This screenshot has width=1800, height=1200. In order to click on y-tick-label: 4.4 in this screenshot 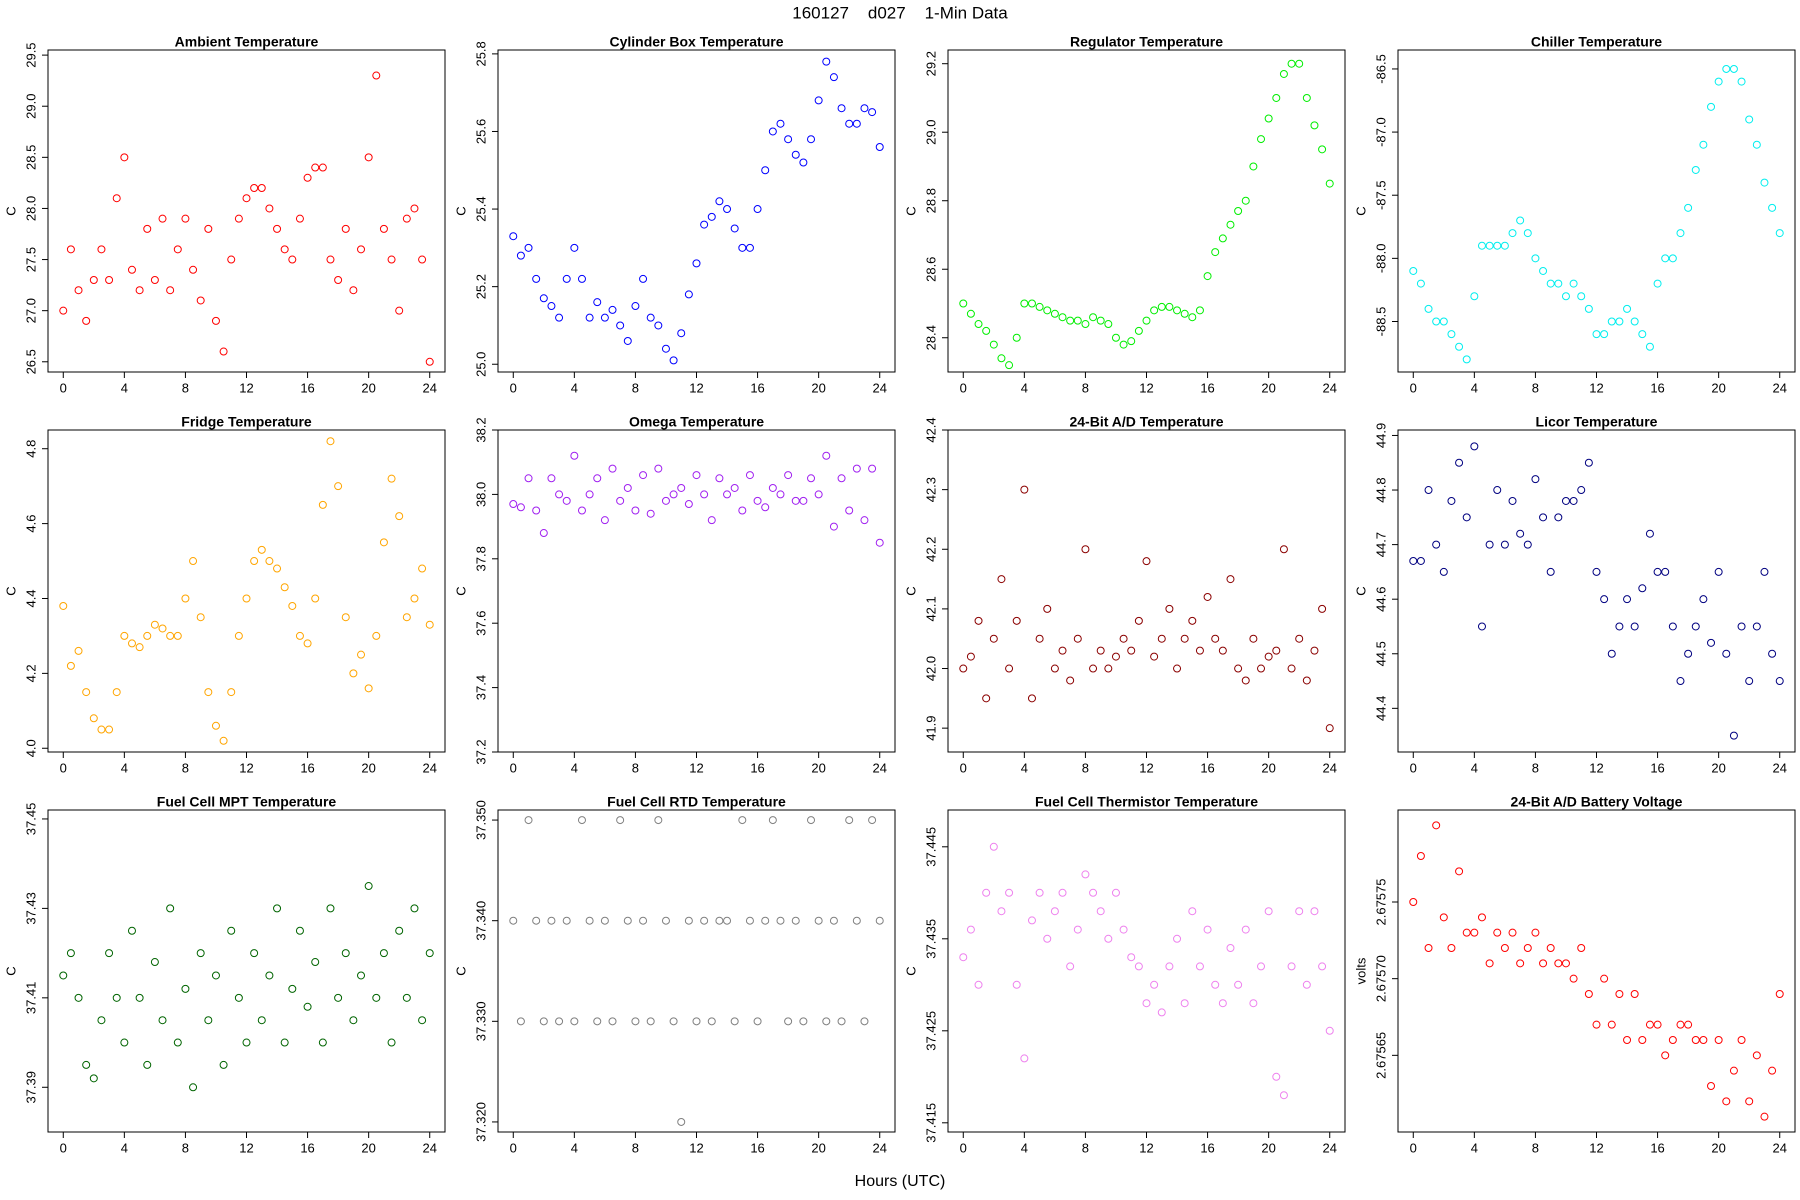, I will do `click(30, 598)`.